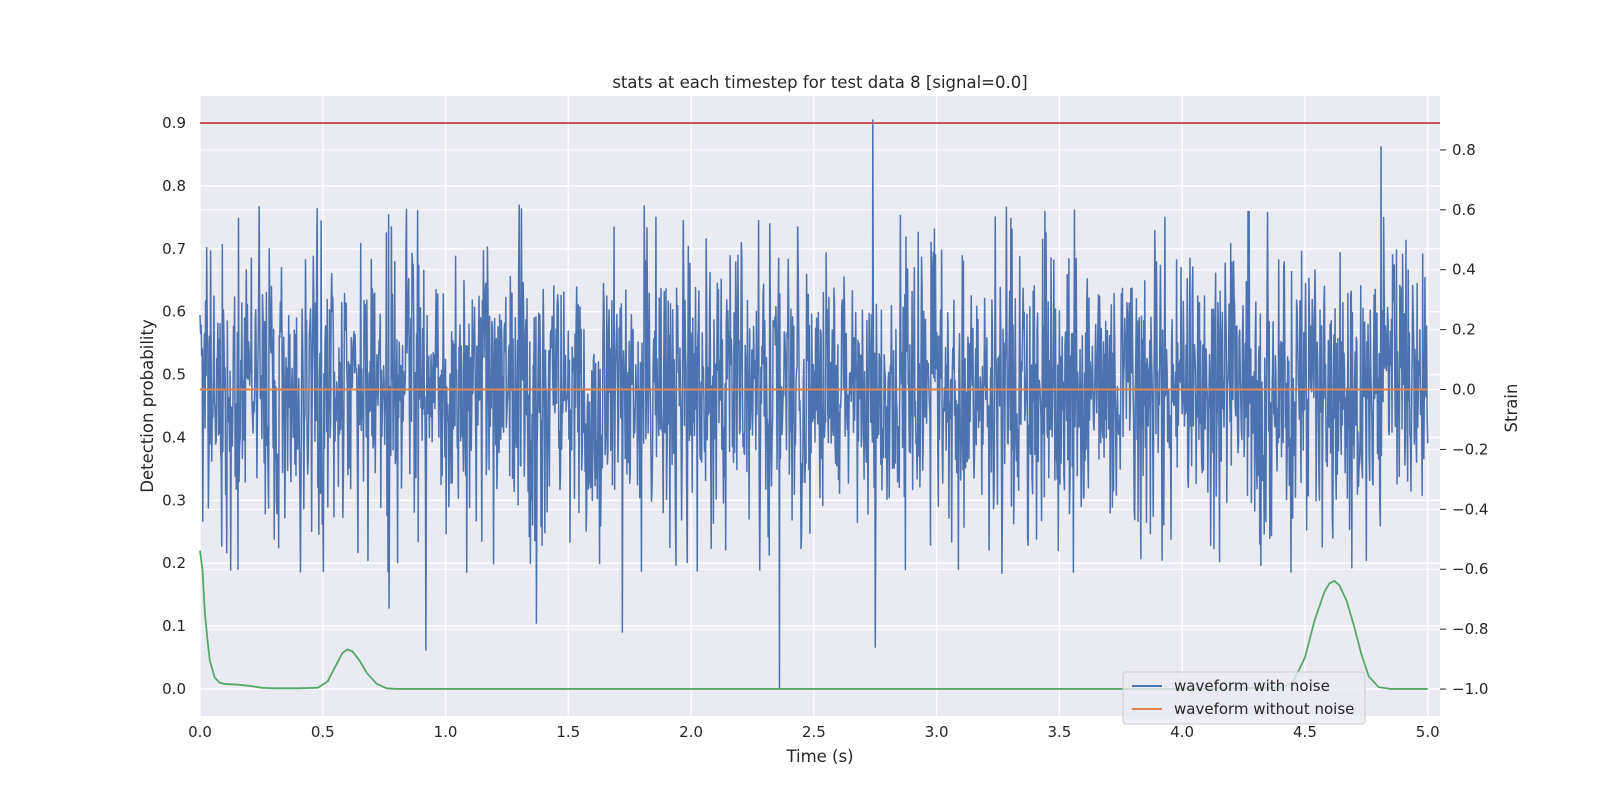  Describe the element at coordinates (174, 563) in the screenshot. I see `y-tick-label-left: 0.2` at that location.